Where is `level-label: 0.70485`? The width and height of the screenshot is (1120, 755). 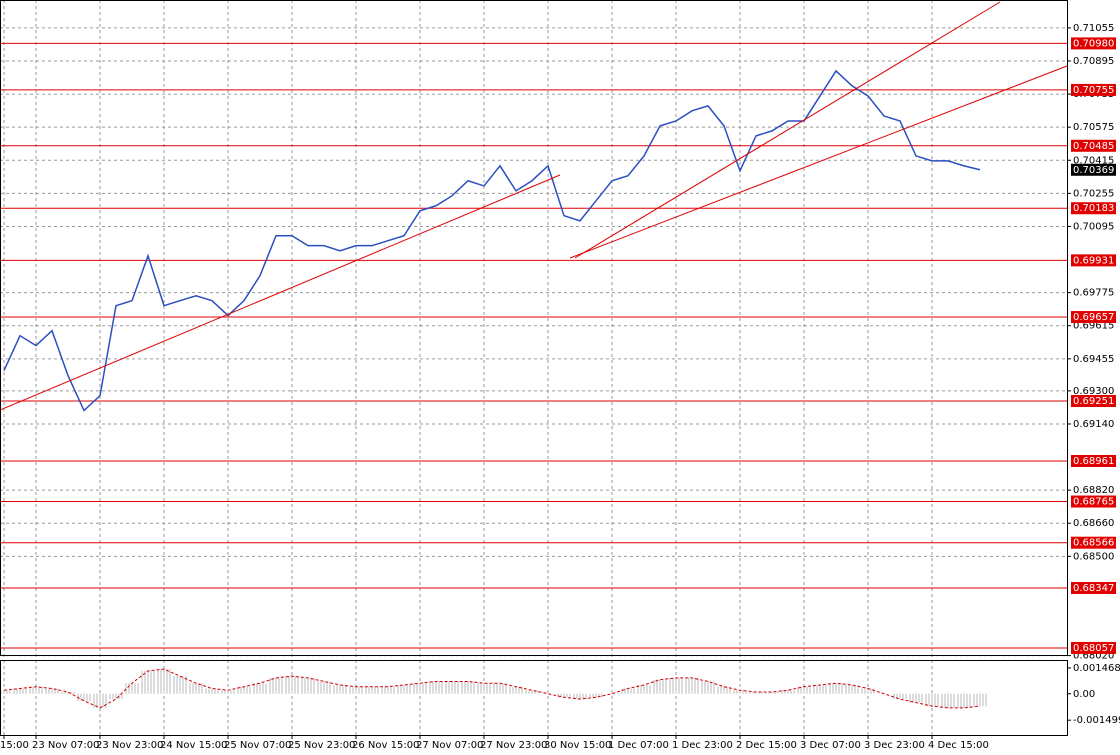 level-label: 0.70485 is located at coordinates (1093, 146).